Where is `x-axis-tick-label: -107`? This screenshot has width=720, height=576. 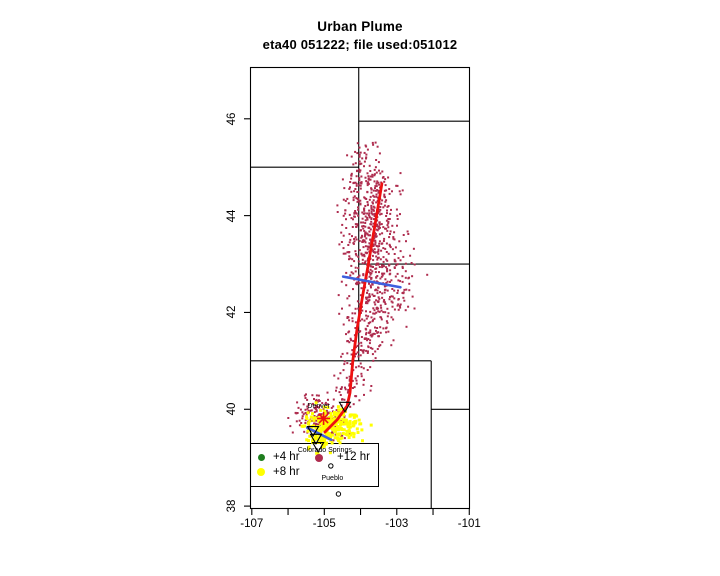
x-axis-tick-label: -107 is located at coordinates (252, 524).